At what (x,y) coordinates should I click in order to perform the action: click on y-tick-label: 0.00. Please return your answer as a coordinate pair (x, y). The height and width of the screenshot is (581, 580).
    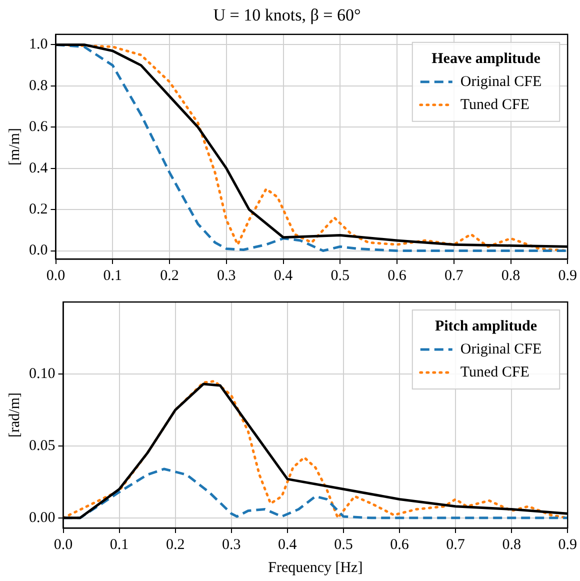
    Looking at the image, I should click on (42, 518).